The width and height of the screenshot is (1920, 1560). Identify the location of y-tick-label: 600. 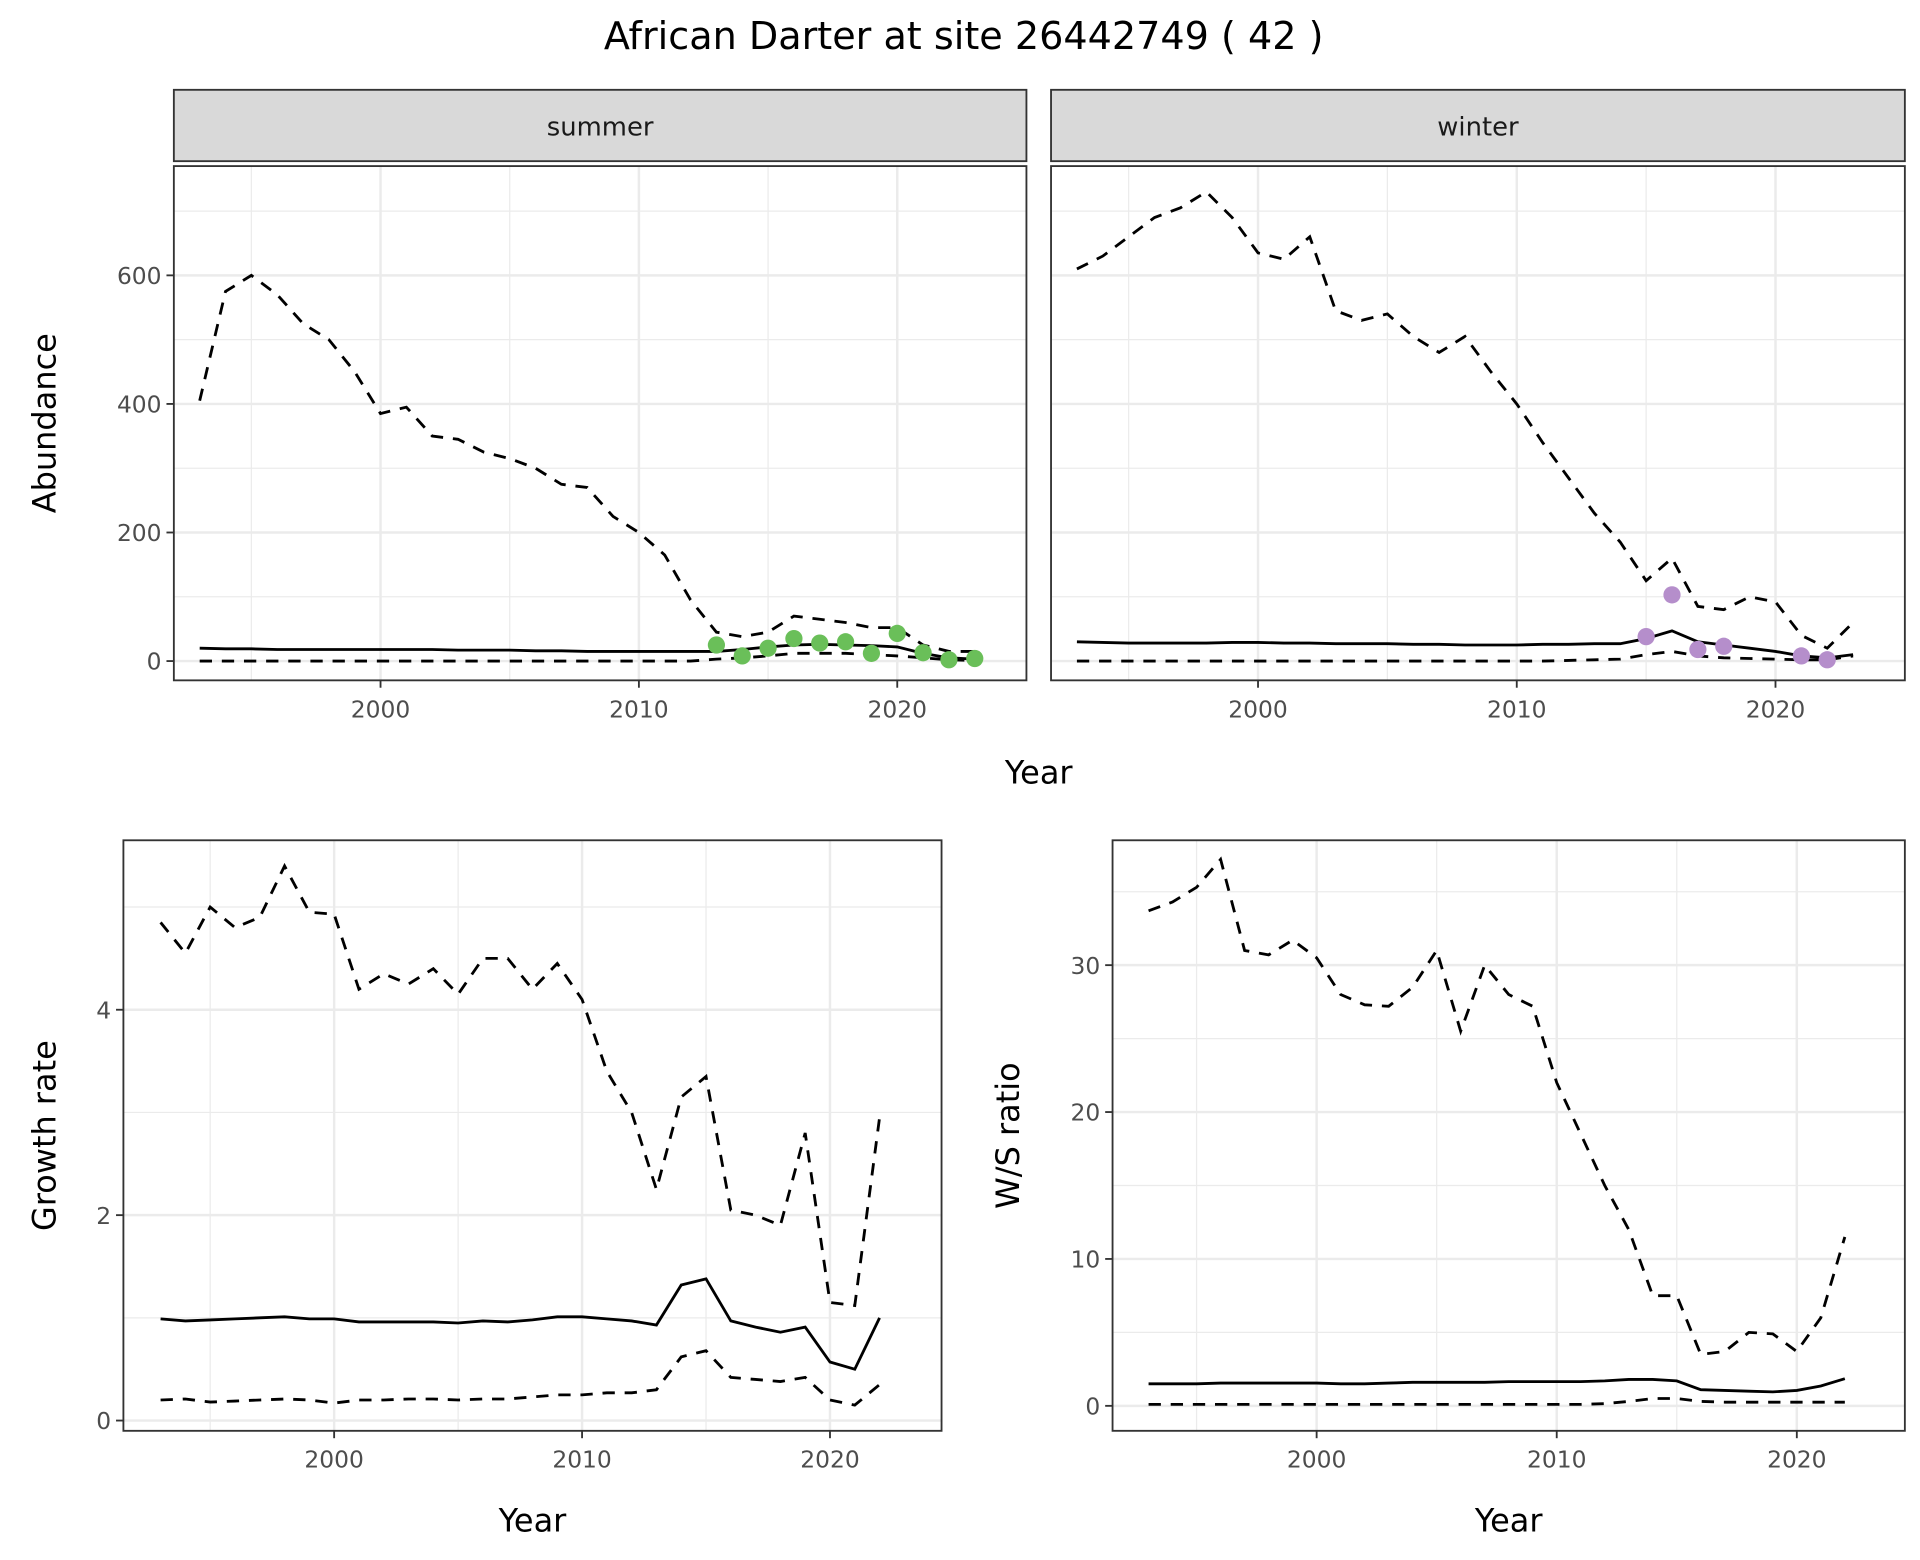
(139, 276).